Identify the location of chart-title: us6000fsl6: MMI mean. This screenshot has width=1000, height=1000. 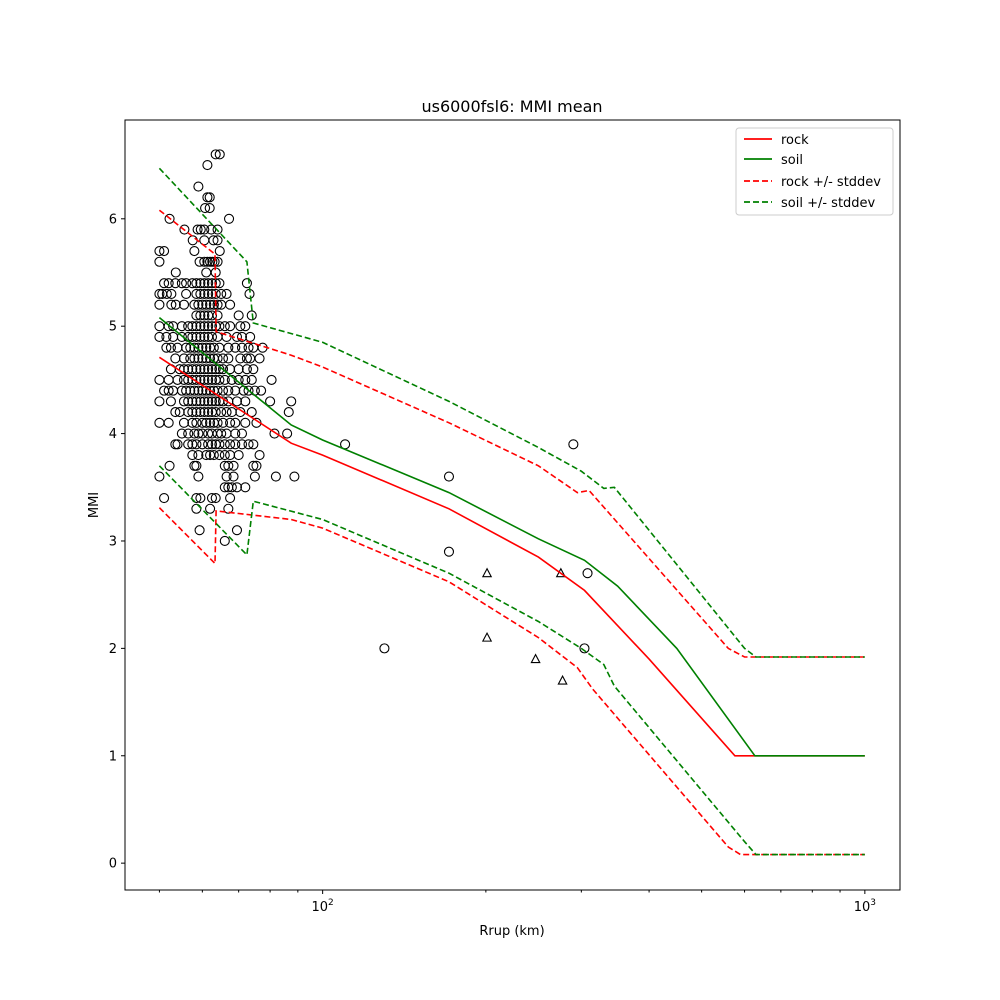
(511, 106).